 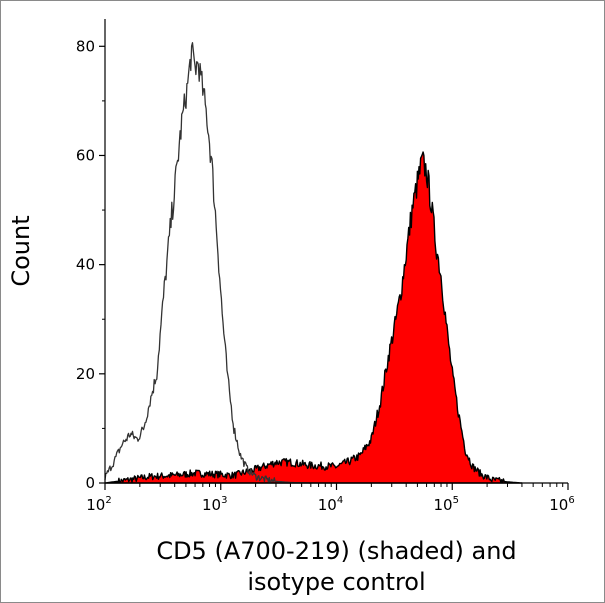 What do you see at coordinates (85, 155) in the screenshot?
I see `y-tick-label: 60` at bounding box center [85, 155].